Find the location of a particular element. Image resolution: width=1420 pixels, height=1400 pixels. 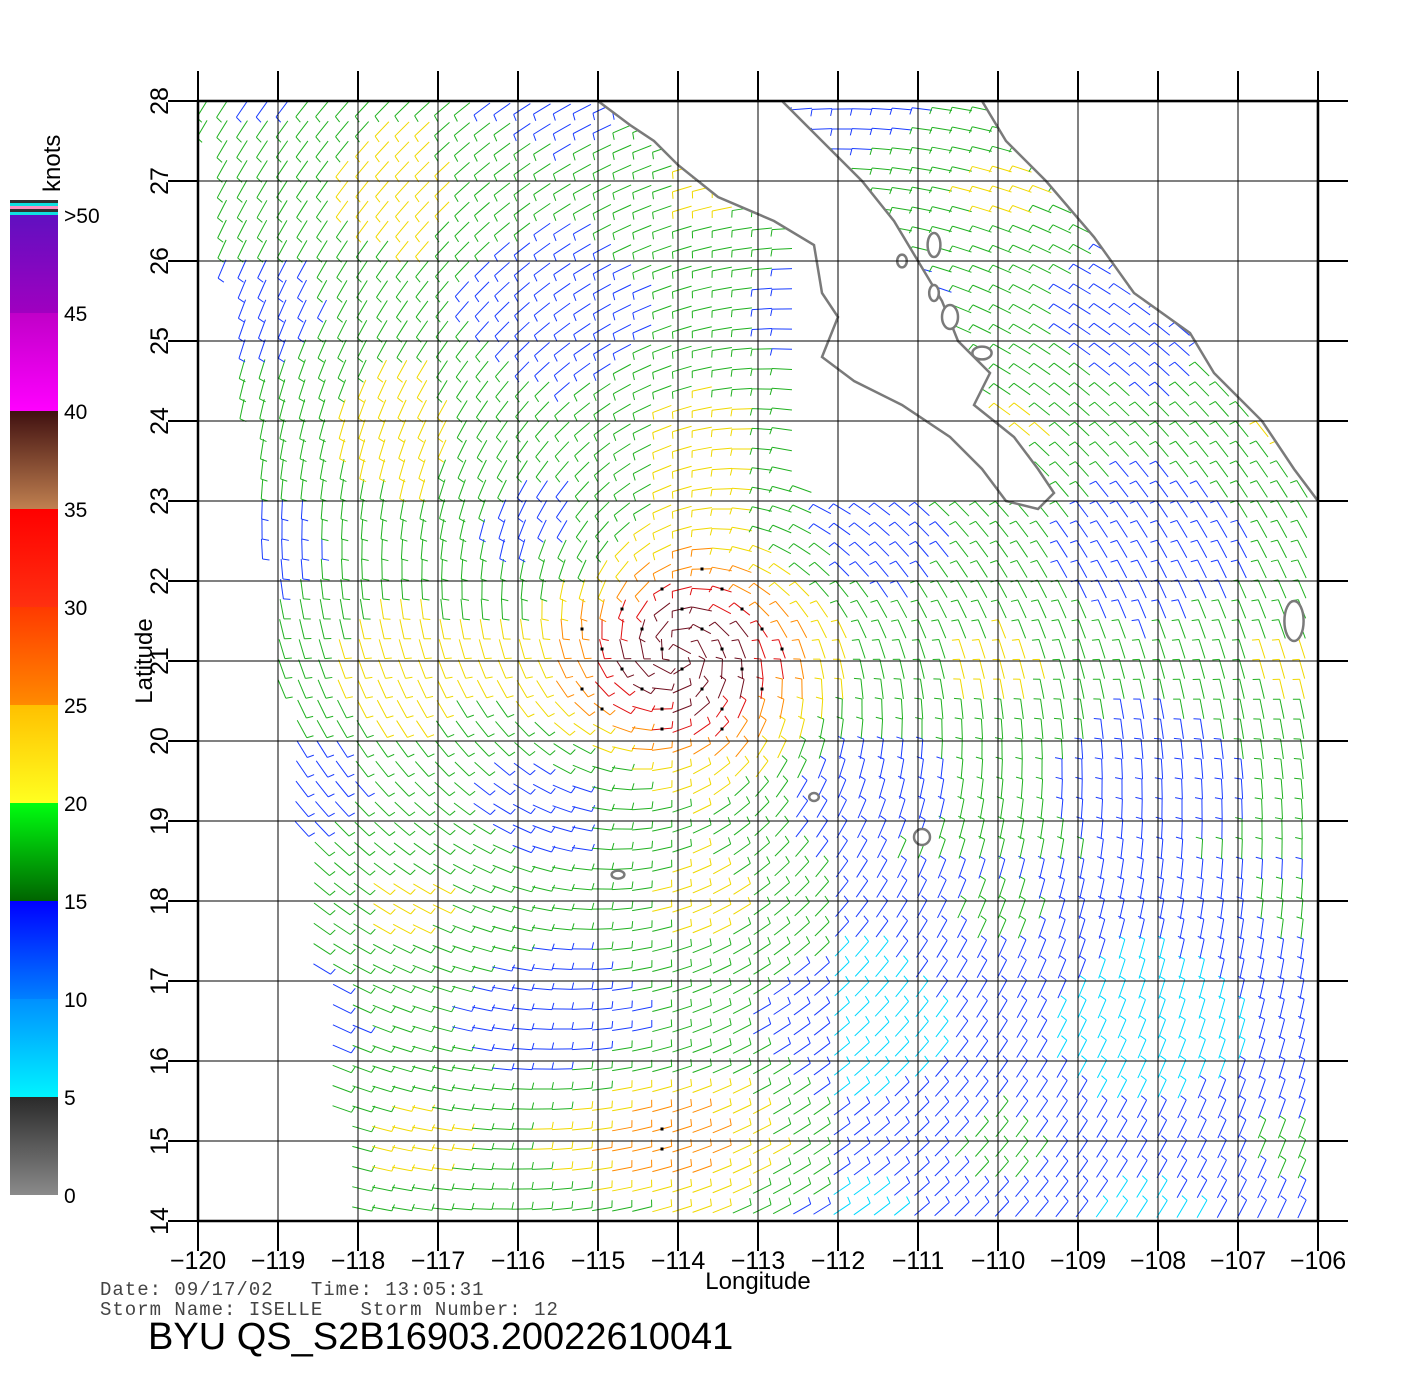

y-tick-label: 23 is located at coordinates (160, 501).